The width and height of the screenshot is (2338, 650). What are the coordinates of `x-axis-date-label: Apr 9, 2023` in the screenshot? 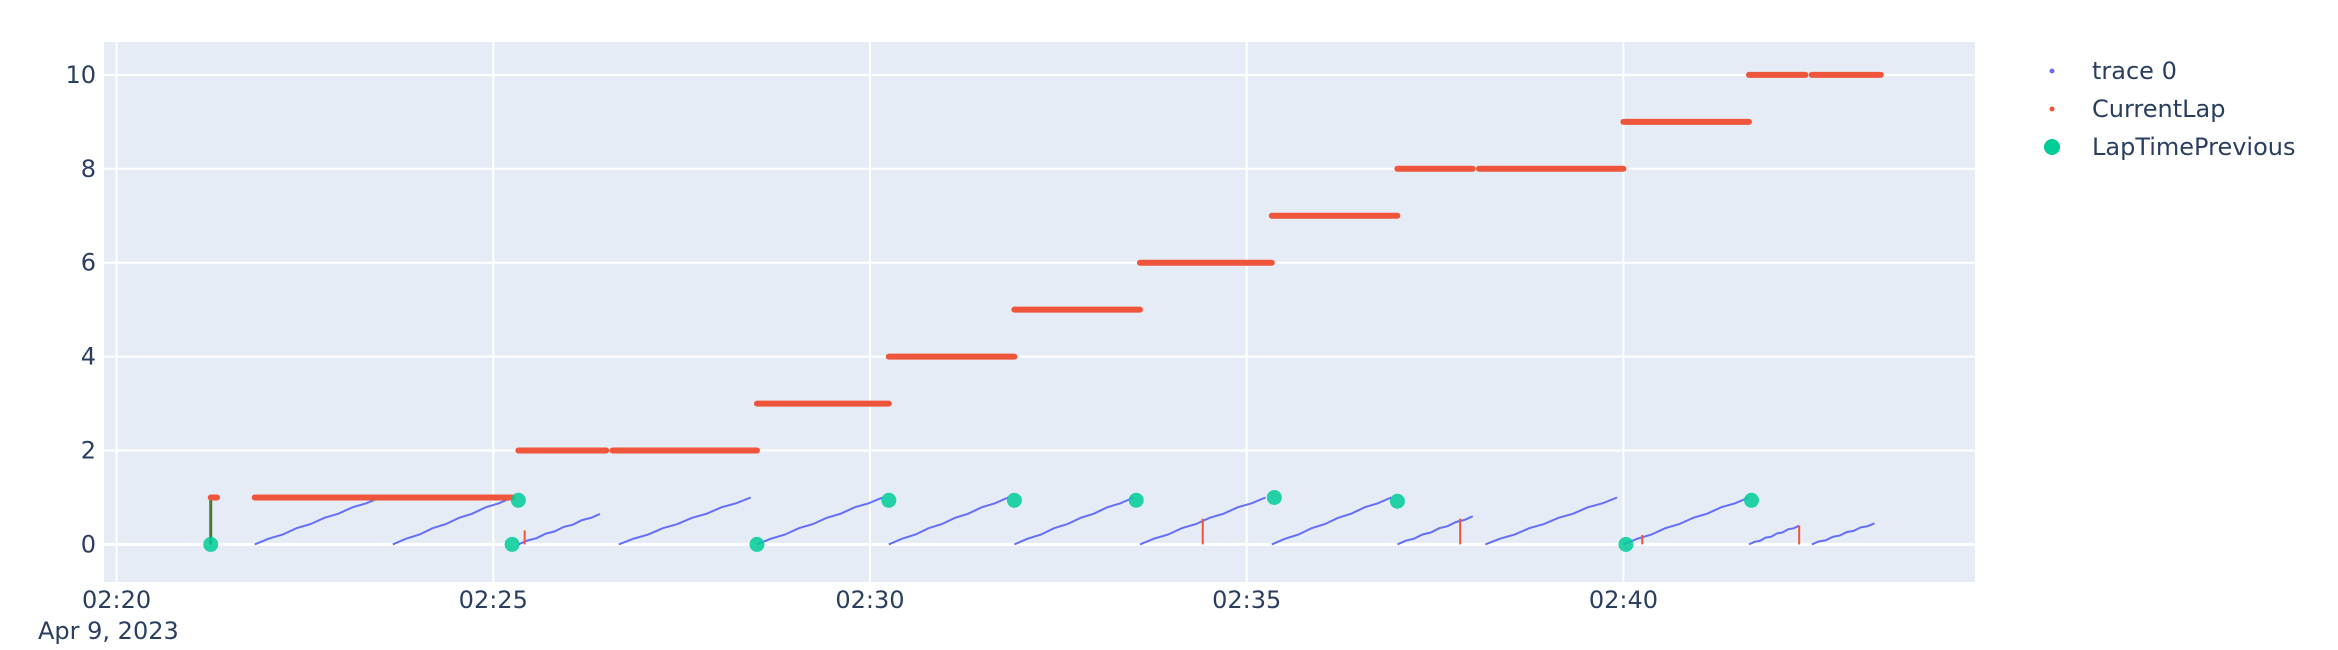 It's located at (108, 631).